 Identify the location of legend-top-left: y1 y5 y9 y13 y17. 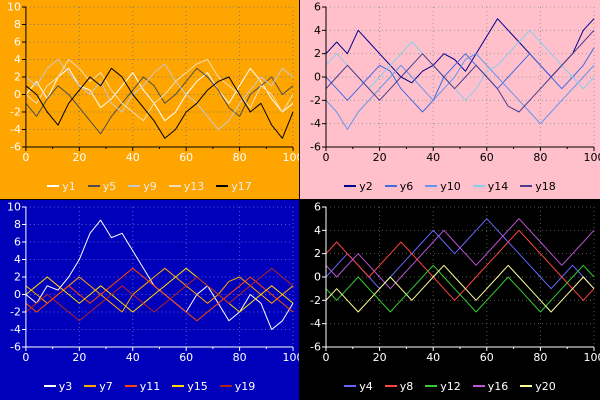
(149, 186).